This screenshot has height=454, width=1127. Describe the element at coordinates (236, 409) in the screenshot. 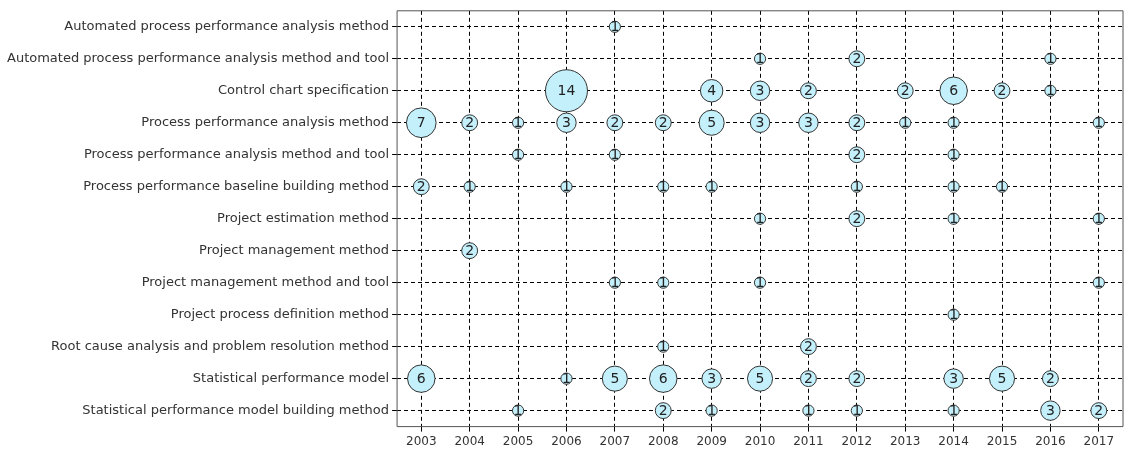

I see `y-tick-label: Statistical performance model building method` at that location.